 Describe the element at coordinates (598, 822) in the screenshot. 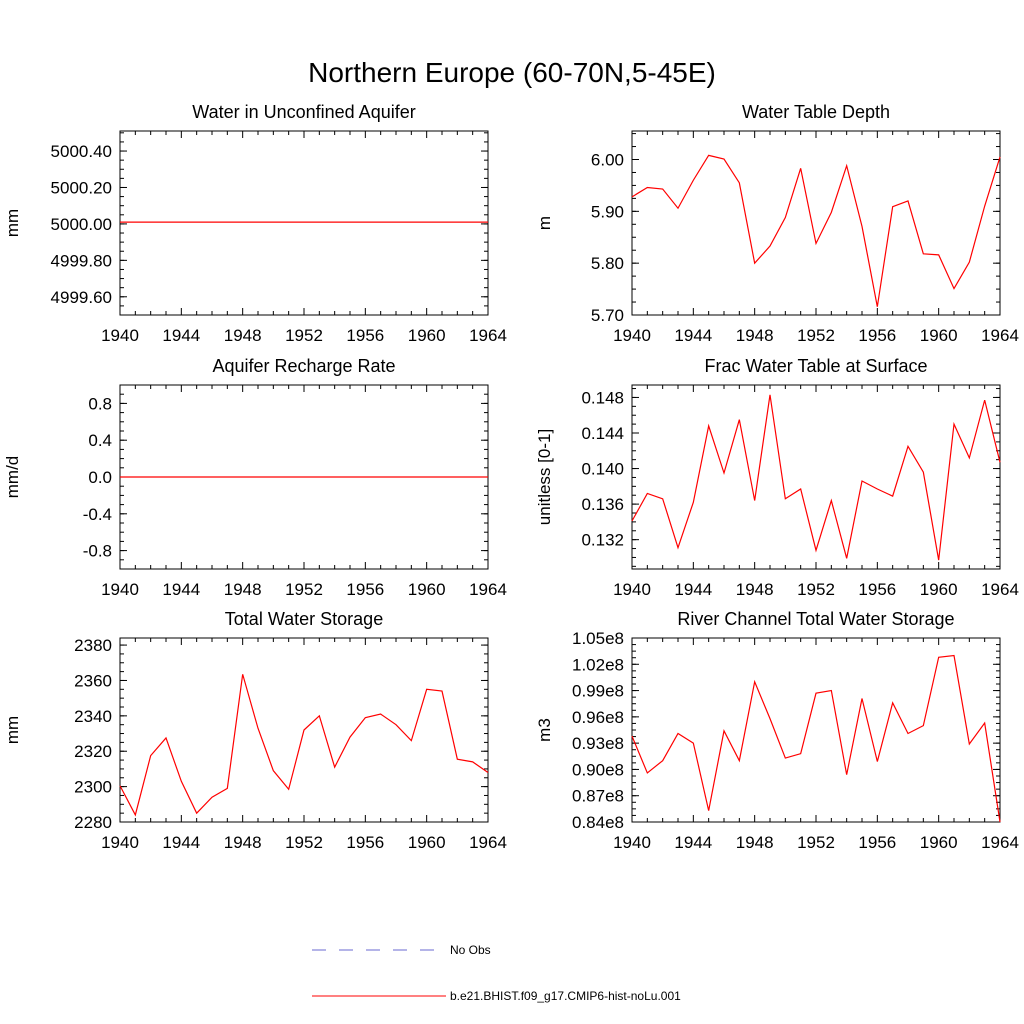

I see `y-tick-label: 0.84e8` at that location.